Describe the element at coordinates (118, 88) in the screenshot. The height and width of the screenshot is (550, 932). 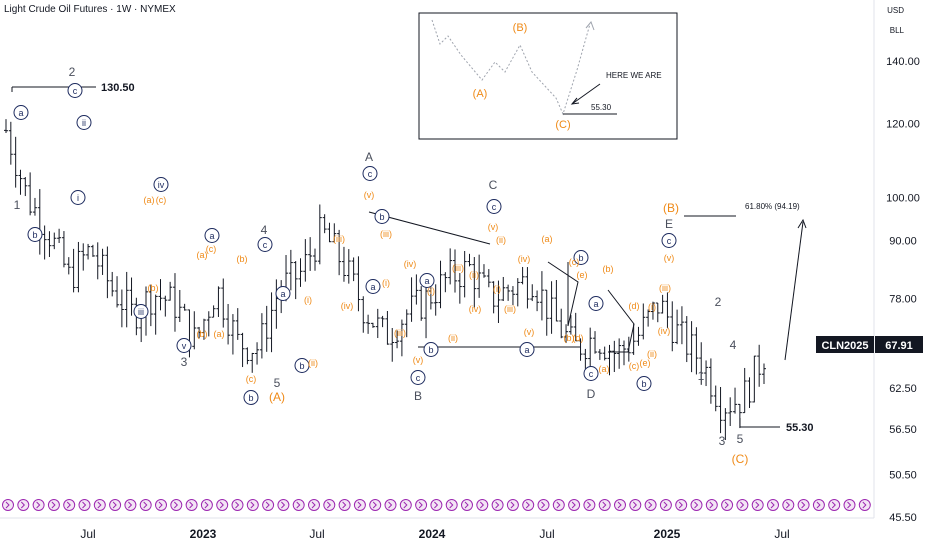
I see `level-high-label: 130.50` at that location.